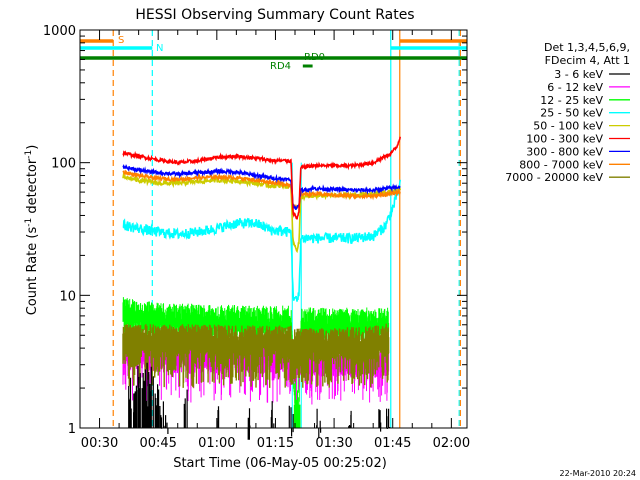  What do you see at coordinates (275, 443) in the screenshot?
I see `x-tick-label: 01:15` at bounding box center [275, 443].